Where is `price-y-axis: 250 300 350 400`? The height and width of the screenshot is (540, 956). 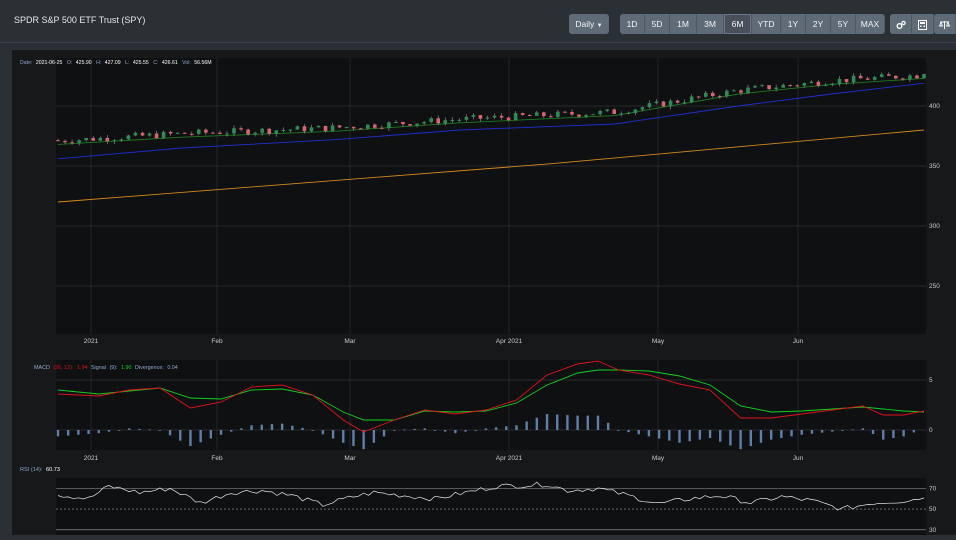
price-y-axis: 250 300 350 400 is located at coordinates (934, 196).